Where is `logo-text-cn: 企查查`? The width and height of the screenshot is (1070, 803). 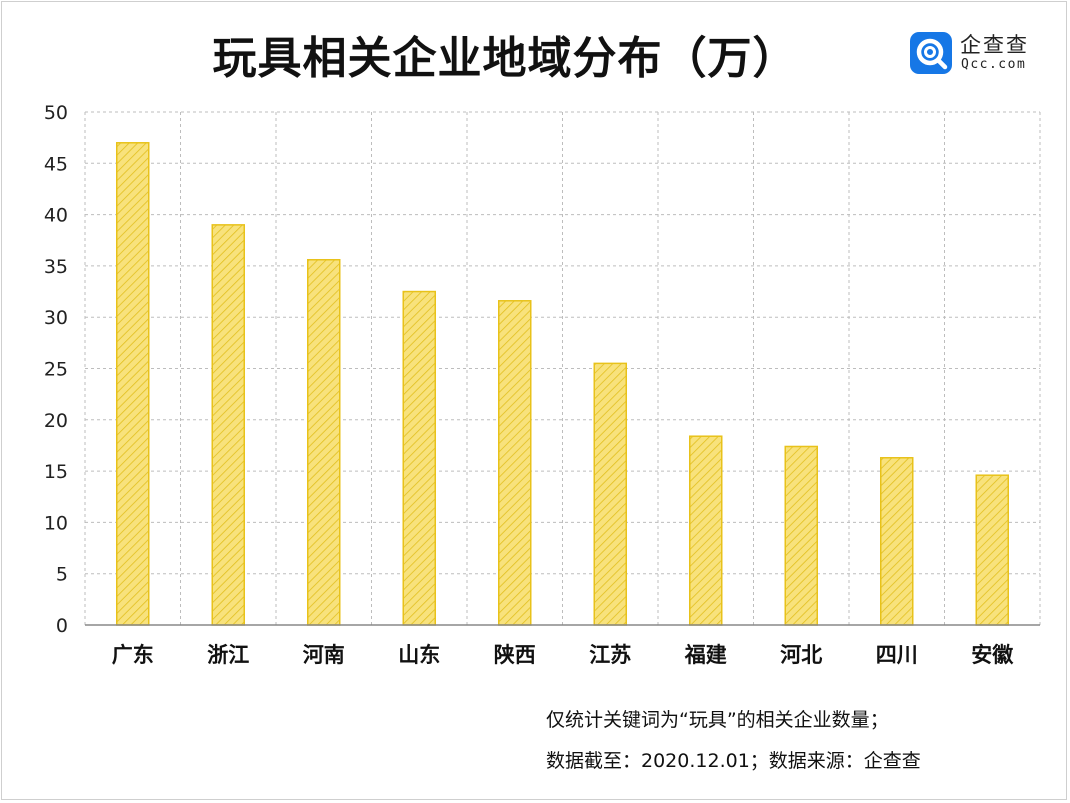
logo-text-cn: 企查查 is located at coordinates (994, 45).